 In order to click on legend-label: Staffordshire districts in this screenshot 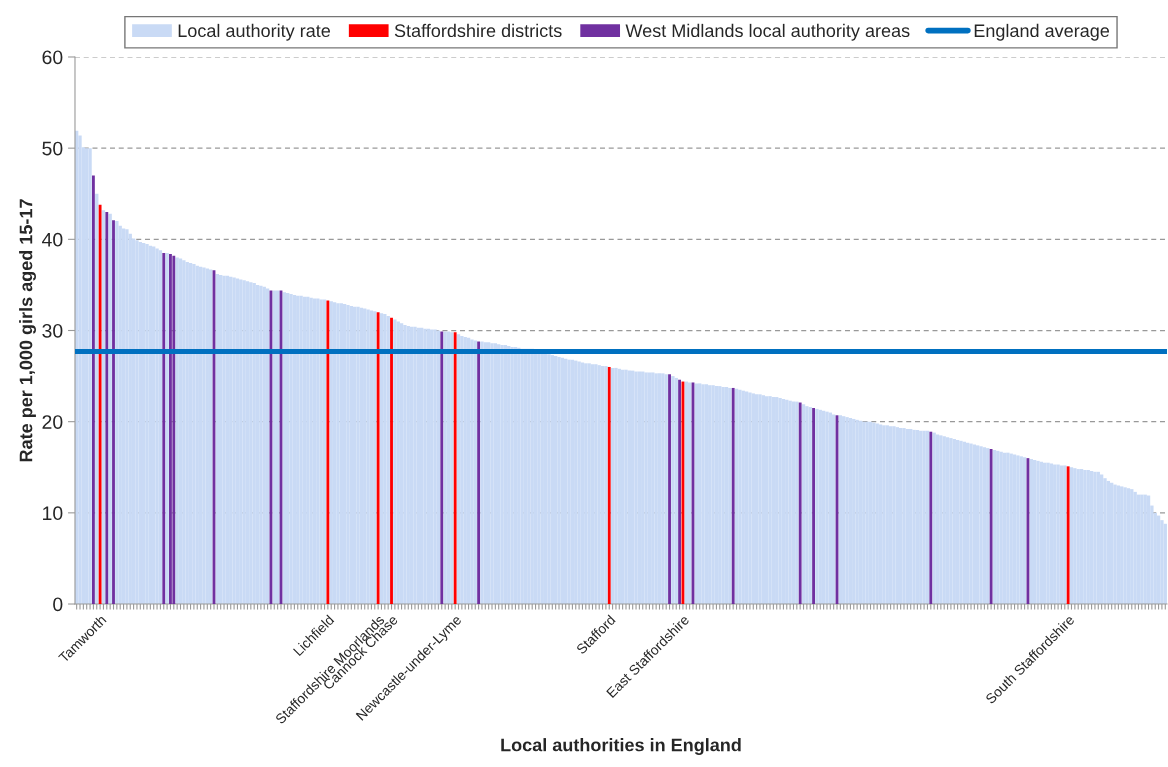, I will do `click(478, 30)`.